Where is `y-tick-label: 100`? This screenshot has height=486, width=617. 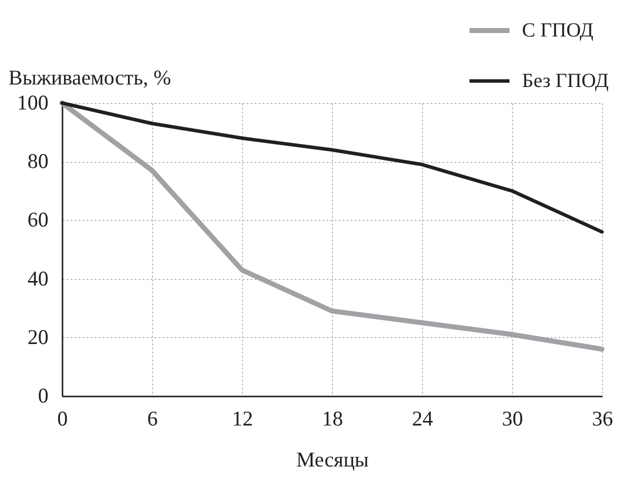 y-tick-label: 100 is located at coordinates (32, 102).